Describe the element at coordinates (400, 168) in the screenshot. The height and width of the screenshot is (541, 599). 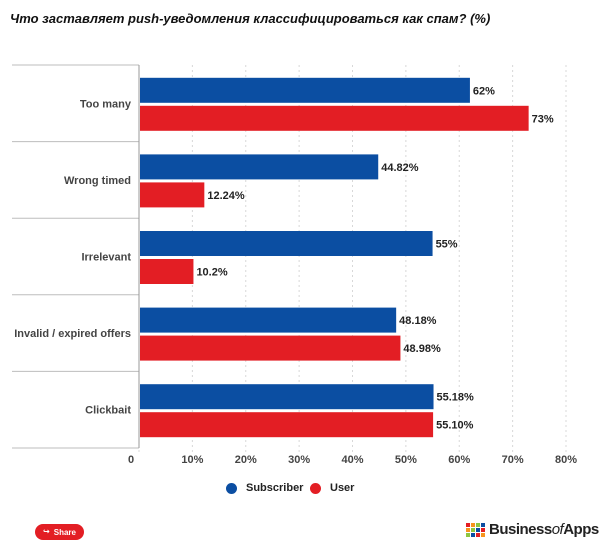
I see `data-label: 44.82%` at that location.